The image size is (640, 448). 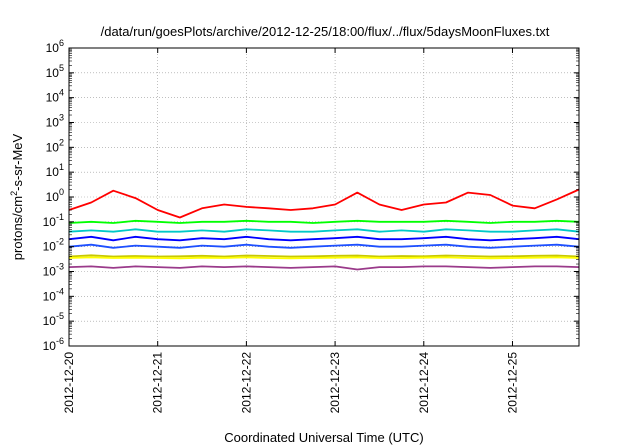 I want to click on y-tick-label: 10⁶, so click(x=55, y=46).